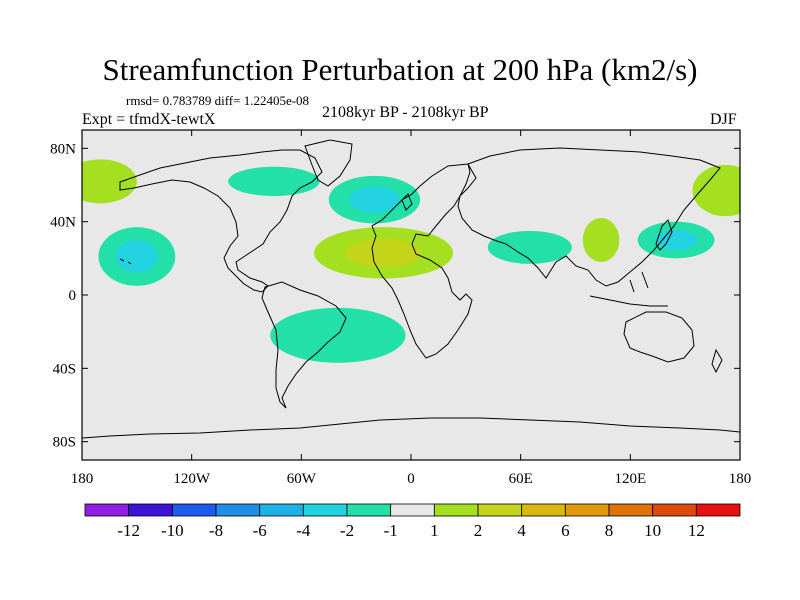 The width and height of the screenshot is (800, 600). Describe the element at coordinates (128, 530) in the screenshot. I see `colorbar-label: -12` at that location.